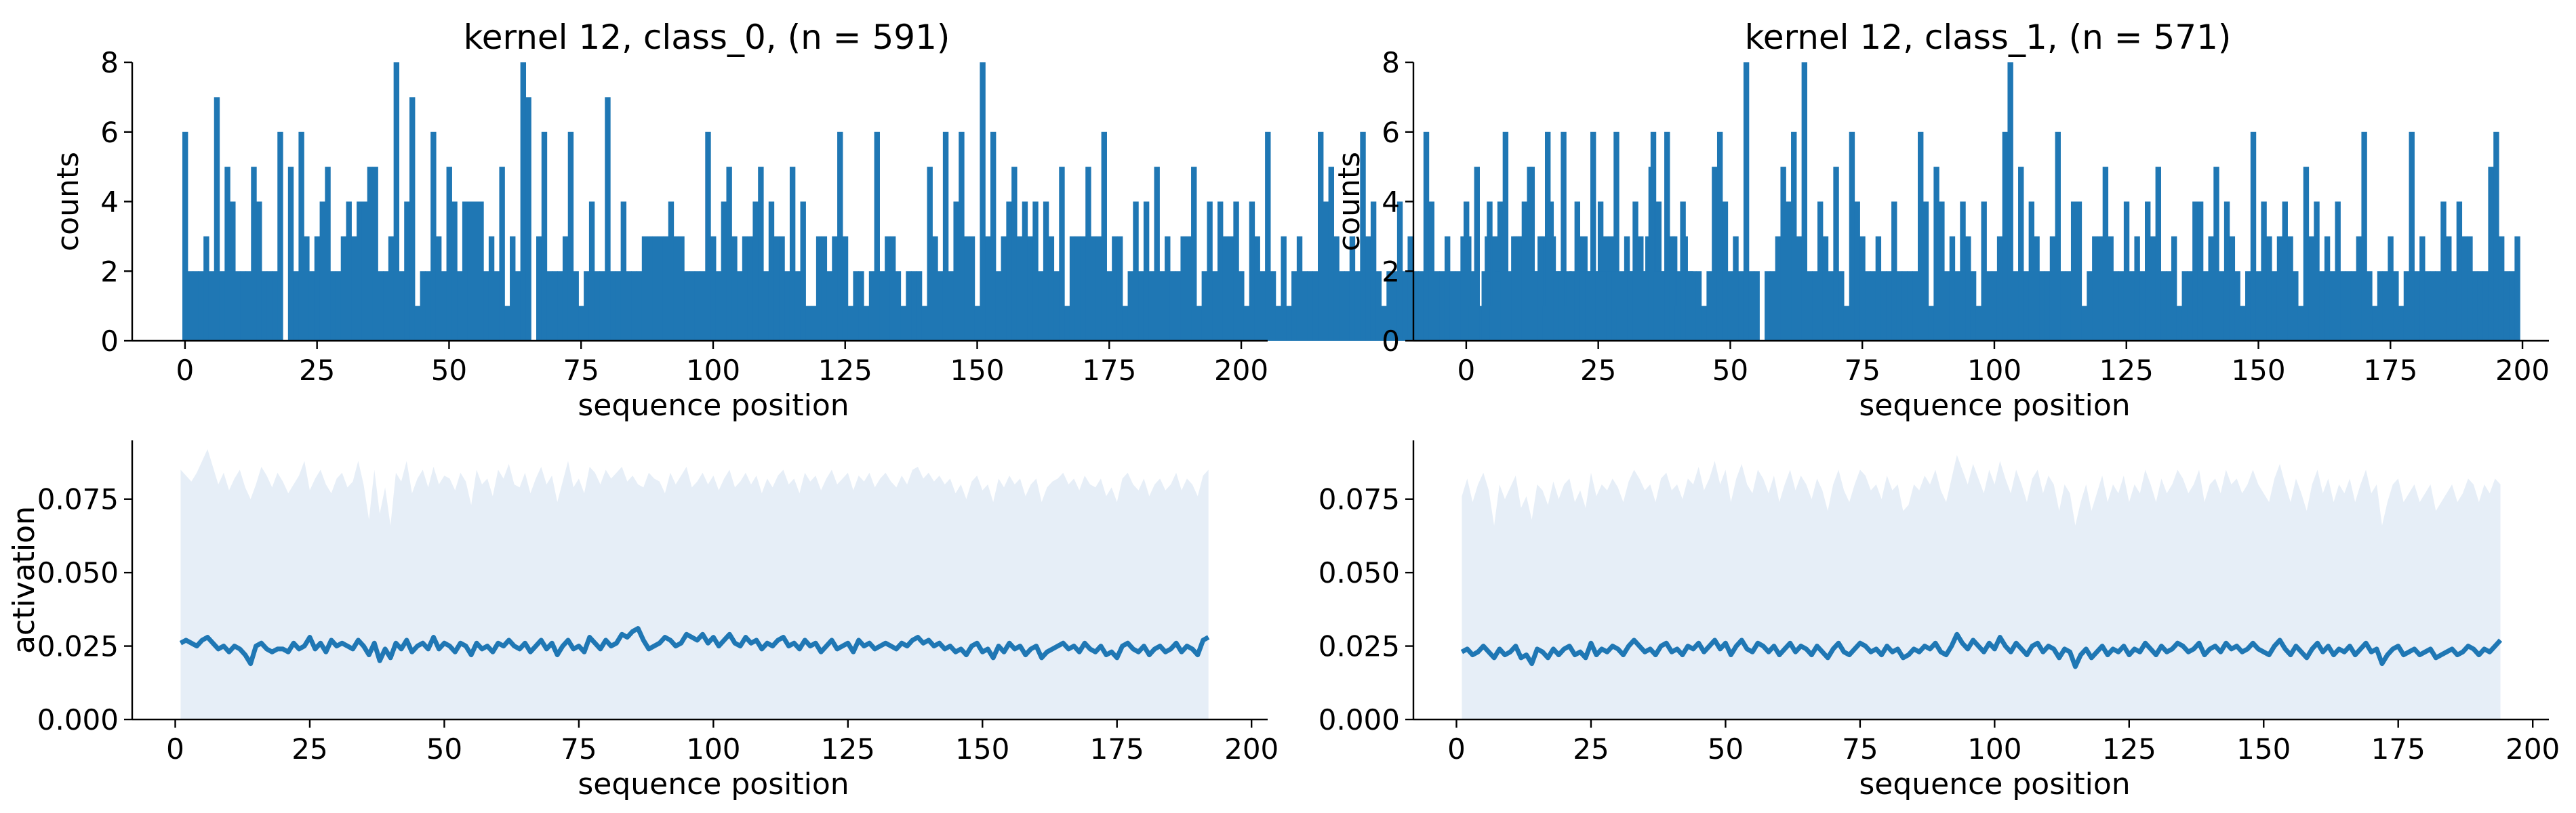  What do you see at coordinates (444, 749) in the screenshot?
I see `x-tick-label: 50` at bounding box center [444, 749].